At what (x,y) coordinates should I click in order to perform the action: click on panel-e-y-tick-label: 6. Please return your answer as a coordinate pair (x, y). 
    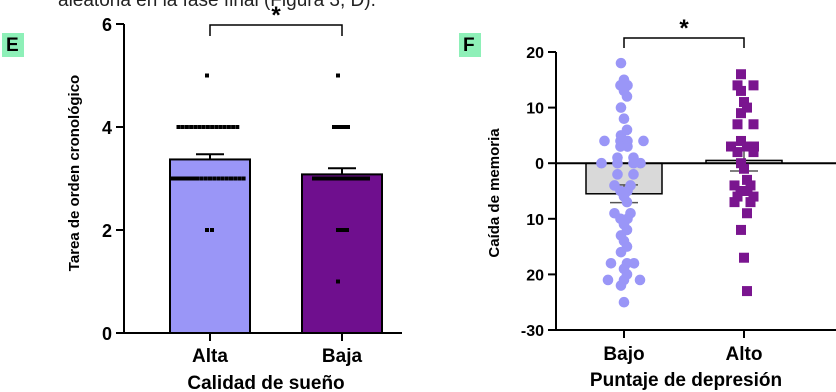
    Looking at the image, I should click on (107, 25).